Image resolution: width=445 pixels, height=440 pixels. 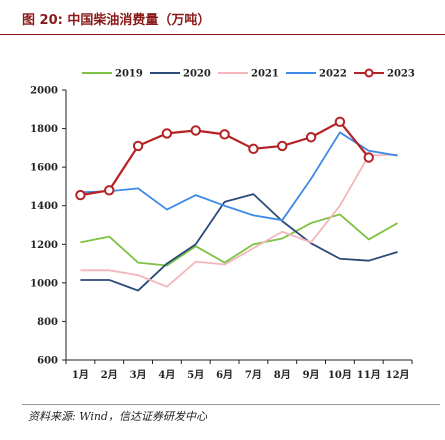 I want to click on x-tick-label: 1月, so click(x=80, y=375).